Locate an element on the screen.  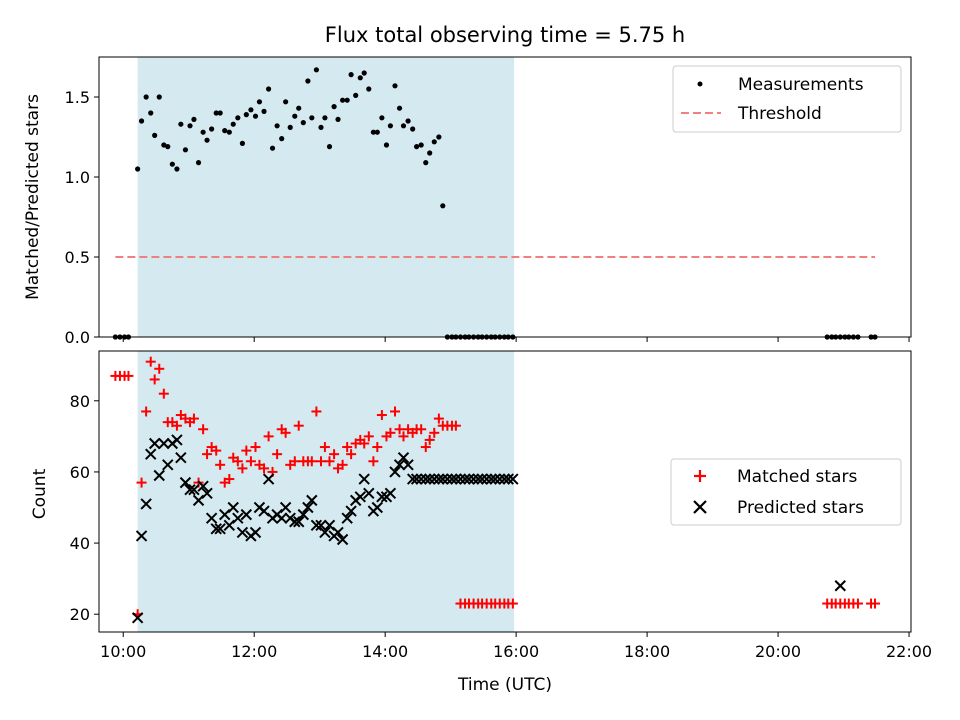
bottom-x-tick-label: 12:00 is located at coordinates (254, 651).